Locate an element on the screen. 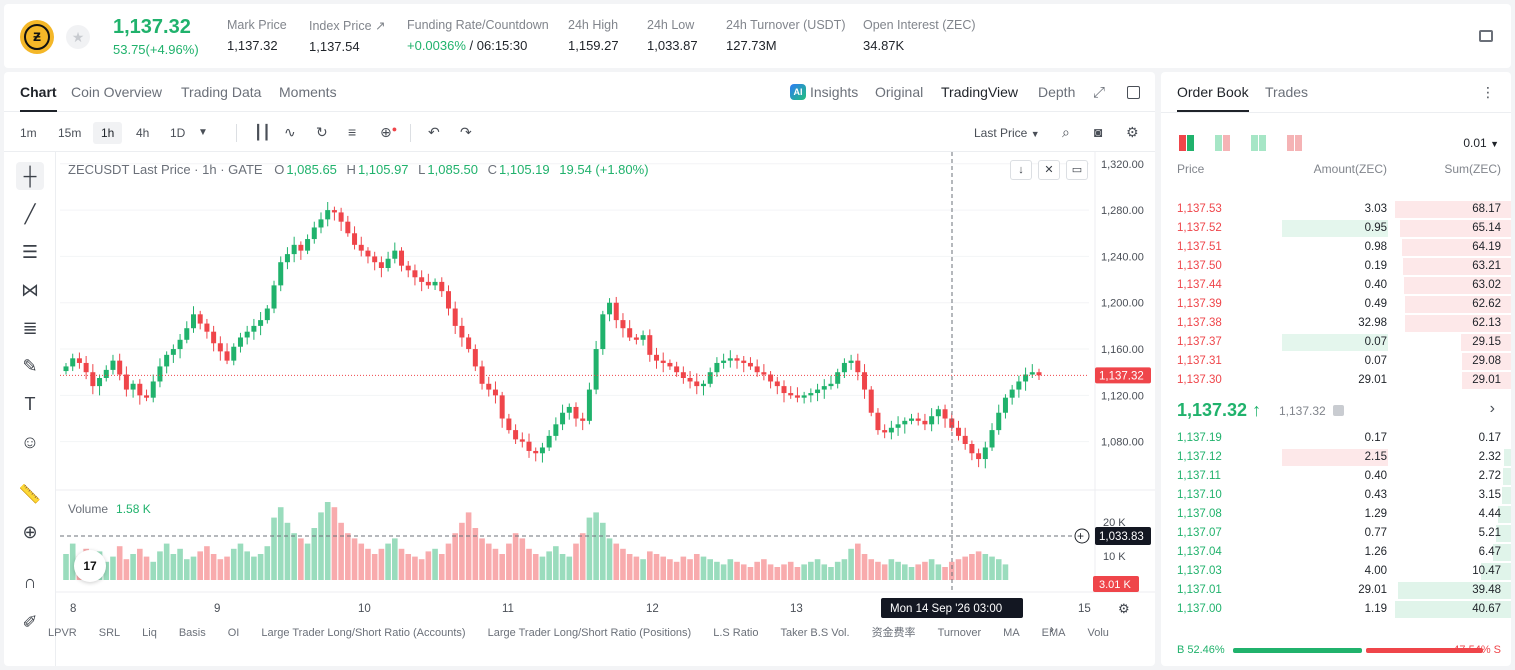 Image resolution: width=1515 pixels, height=670 pixels. book-mode-both-icon is located at coordinates (1187, 143).